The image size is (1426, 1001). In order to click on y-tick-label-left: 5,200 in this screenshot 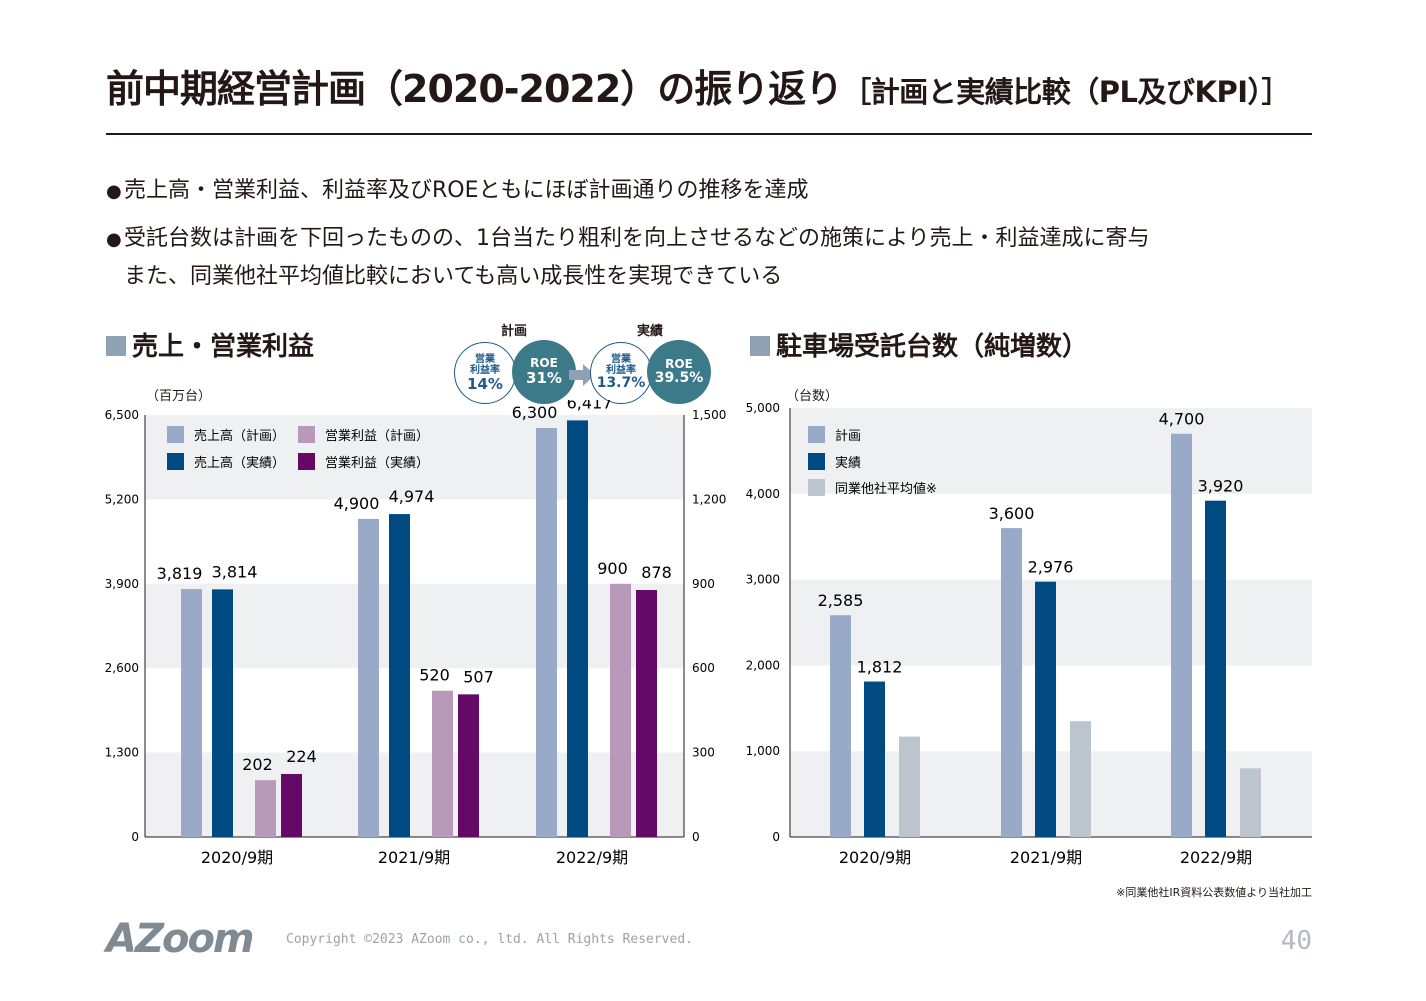, I will do `click(122, 499)`.